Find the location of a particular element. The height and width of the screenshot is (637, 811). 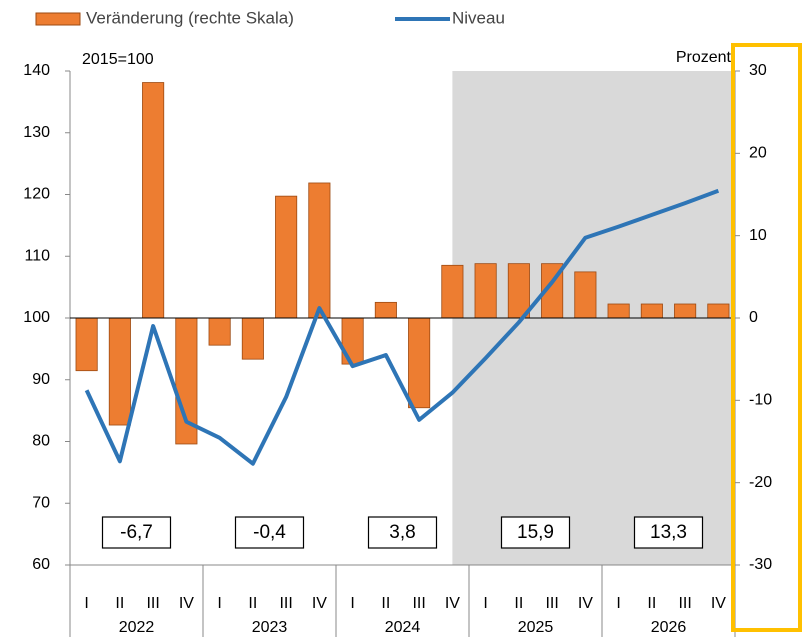

y-tick-label: 100 is located at coordinates (36, 317).